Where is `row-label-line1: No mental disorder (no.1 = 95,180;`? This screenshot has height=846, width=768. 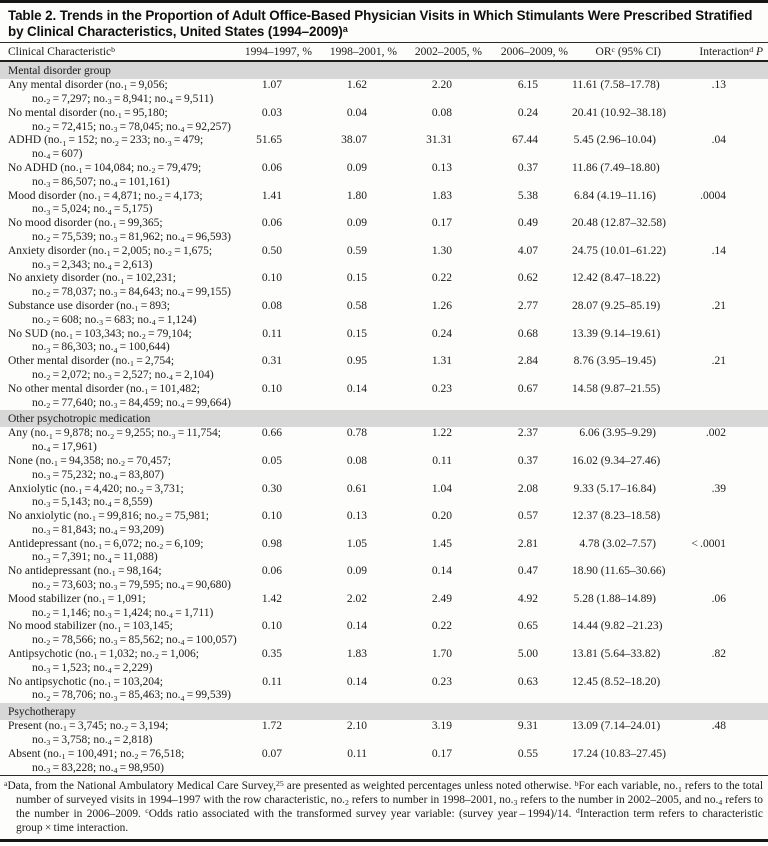 row-label-line1: No mental disorder (no.1 = 95,180; is located at coordinates (88, 113).